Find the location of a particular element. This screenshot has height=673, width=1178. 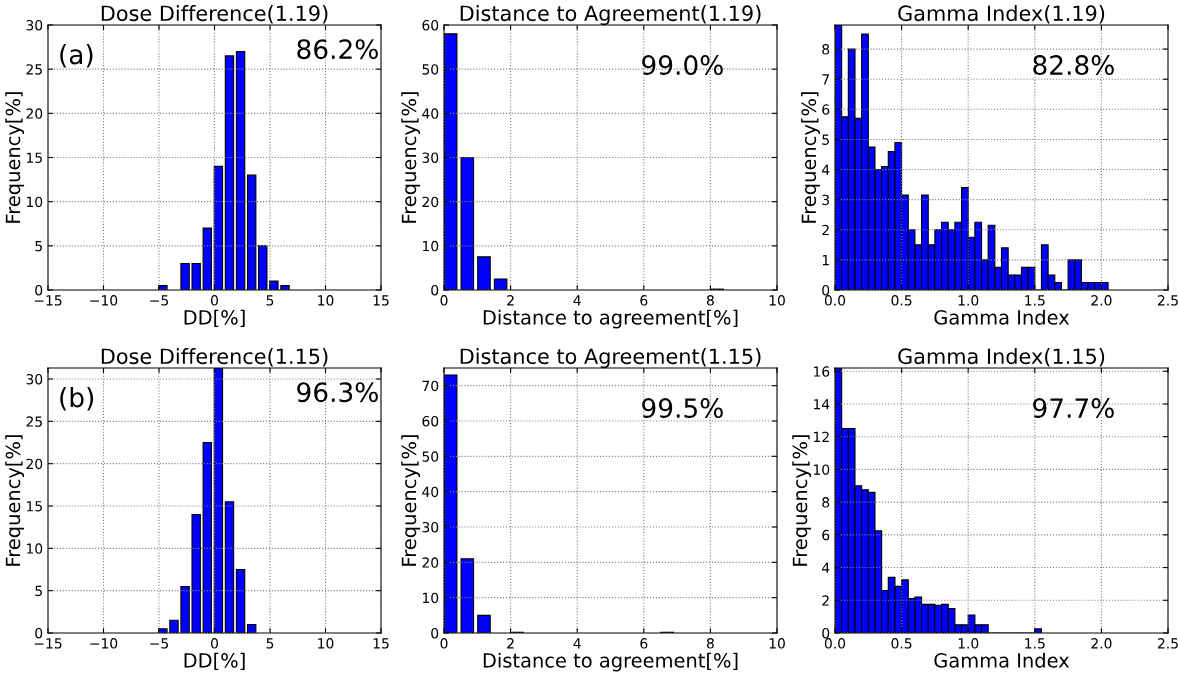

annotation: 99.0% is located at coordinates (682, 65).